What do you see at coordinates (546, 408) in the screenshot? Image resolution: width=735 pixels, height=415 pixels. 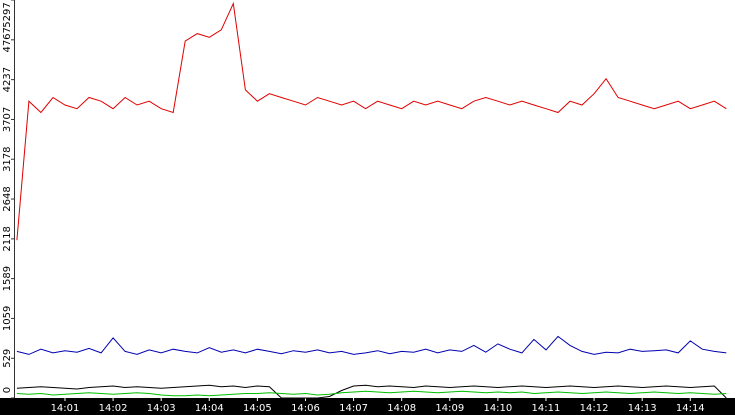 I see `x-tick-label: 14:11` at bounding box center [546, 408].